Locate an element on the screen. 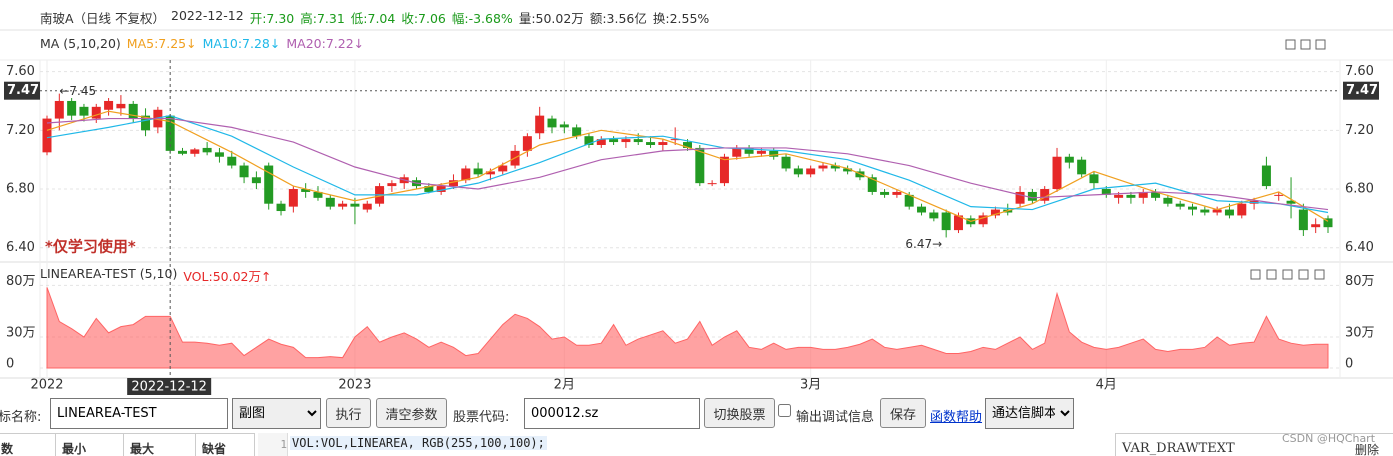 This screenshot has height=456, width=1393. clear-button: 清空参数 is located at coordinates (411, 413).